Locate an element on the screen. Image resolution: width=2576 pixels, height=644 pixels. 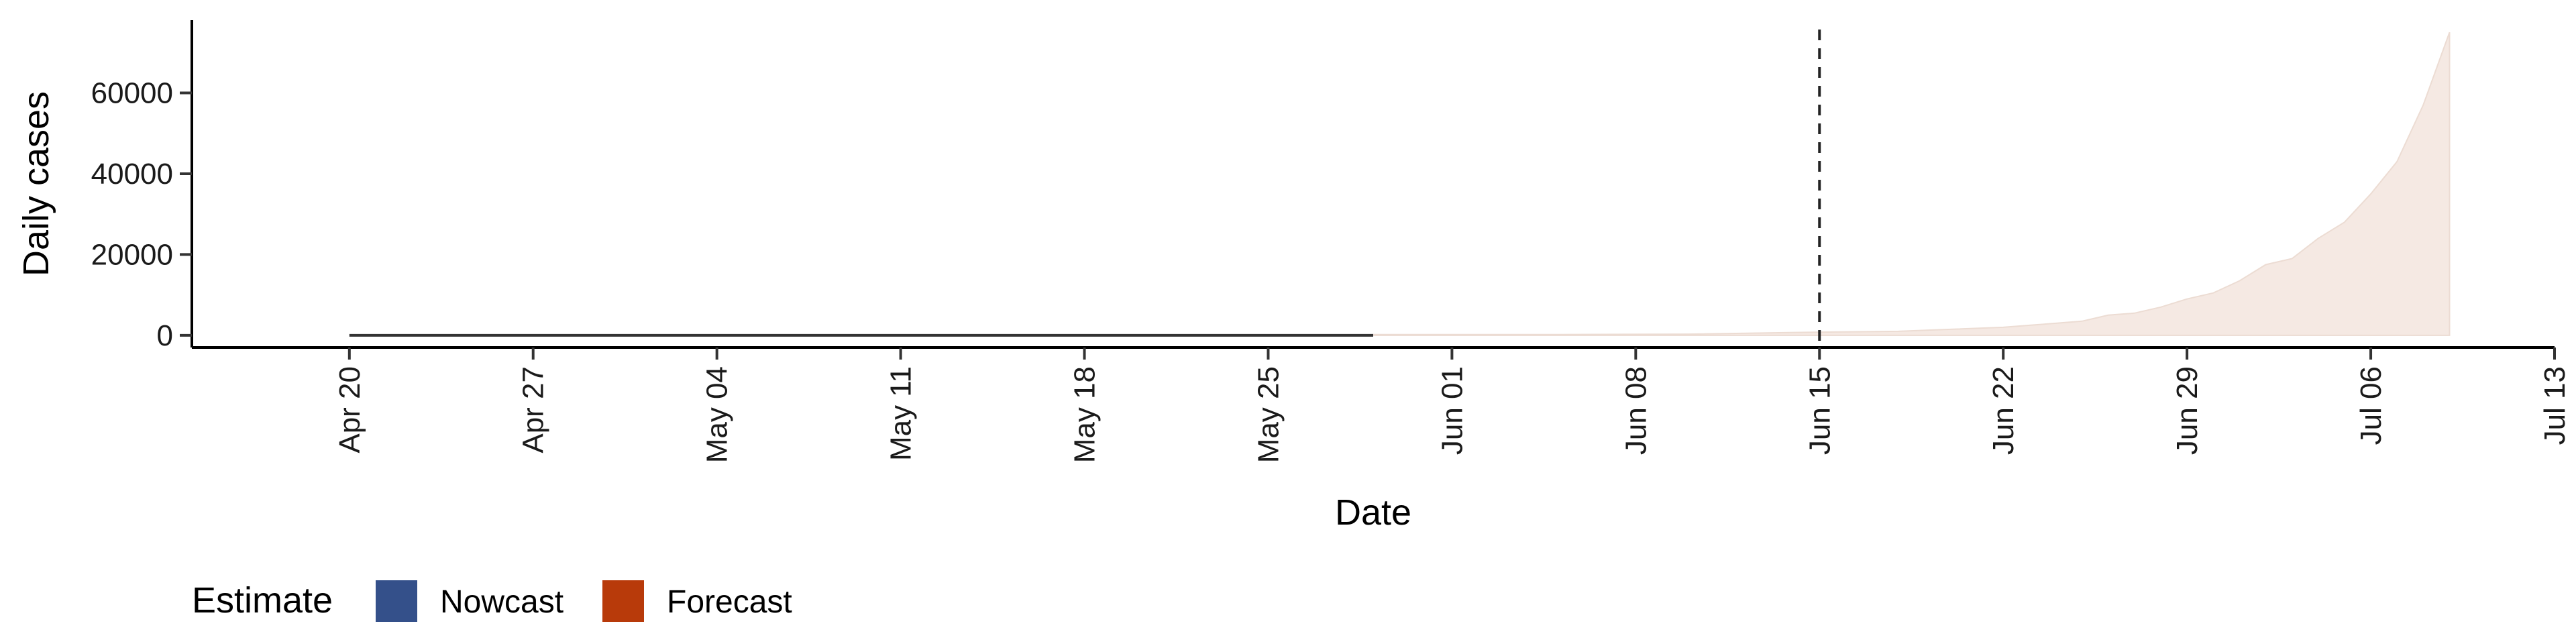
legend-swatch-nowcast is located at coordinates (396, 601).